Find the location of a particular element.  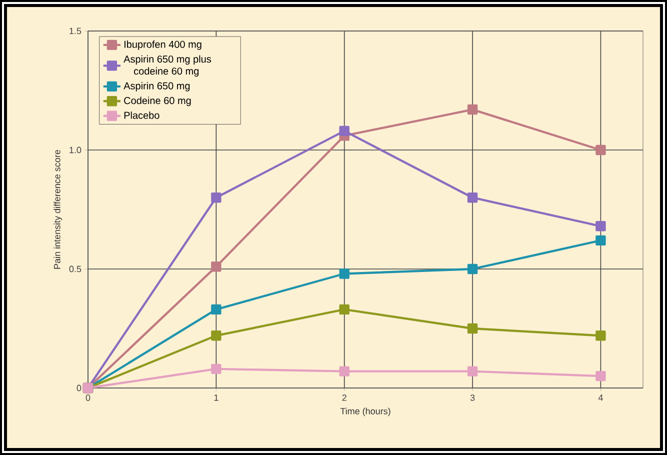

y-axis-title: Pain intensity difference score is located at coordinates (58, 209).